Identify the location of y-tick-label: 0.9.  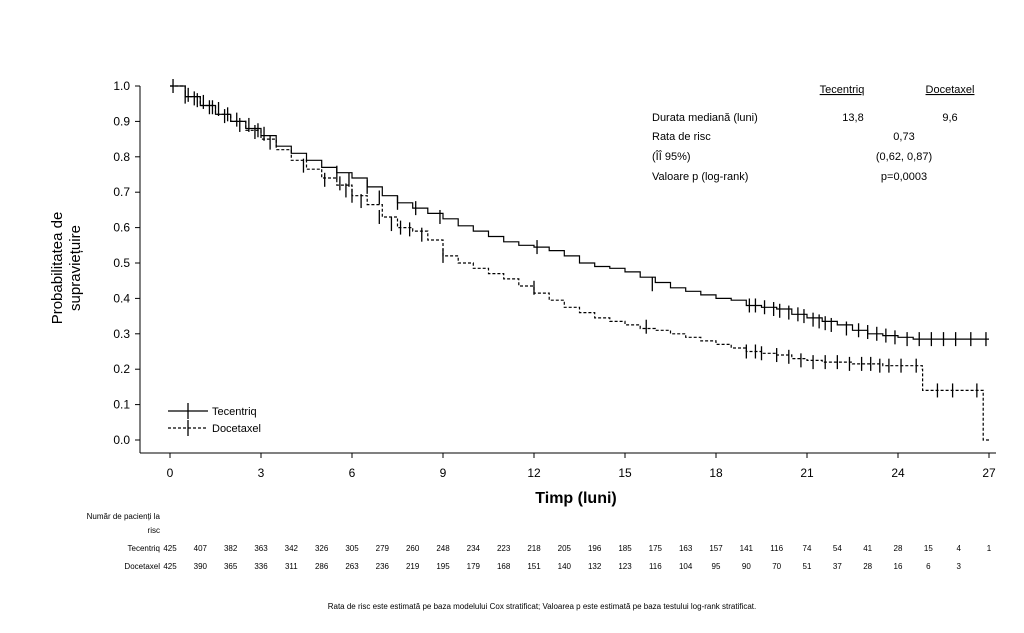
(121, 121).